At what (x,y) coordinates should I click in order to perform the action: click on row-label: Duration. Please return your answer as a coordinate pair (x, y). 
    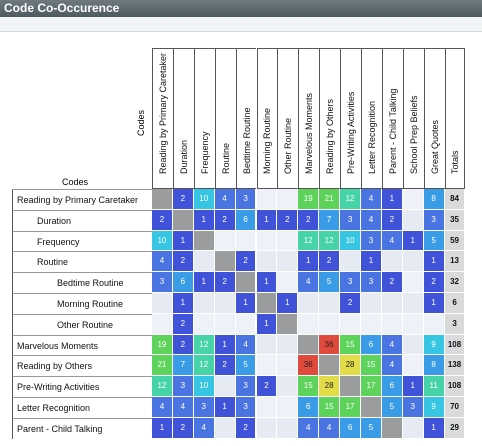
    Looking at the image, I should click on (82, 220).